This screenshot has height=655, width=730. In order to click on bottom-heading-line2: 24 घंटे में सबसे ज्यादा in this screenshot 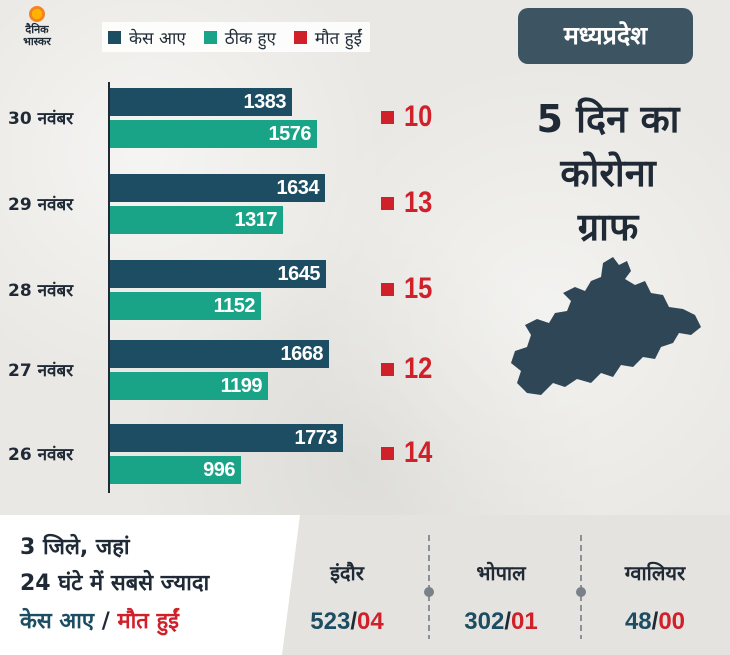, I will do `click(115, 583)`.